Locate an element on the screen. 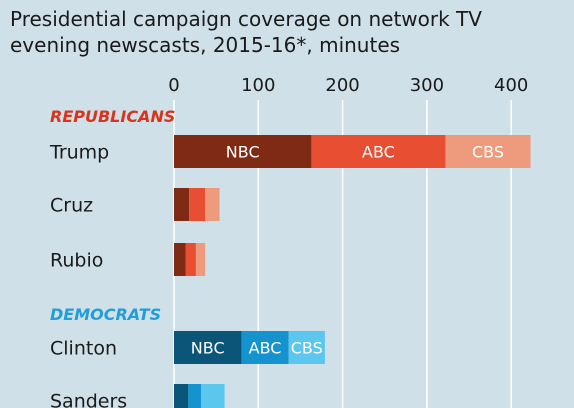  x-tick-label: 400 is located at coordinates (511, 85).